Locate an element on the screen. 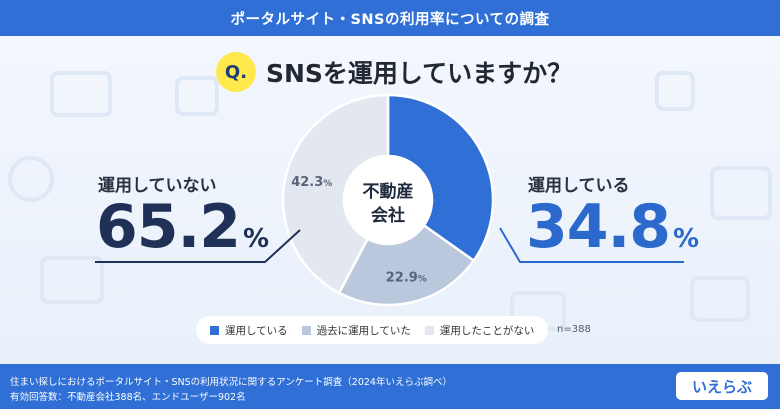 The width and height of the screenshot is (780, 409). home-icon is located at coordinates (675, 91).